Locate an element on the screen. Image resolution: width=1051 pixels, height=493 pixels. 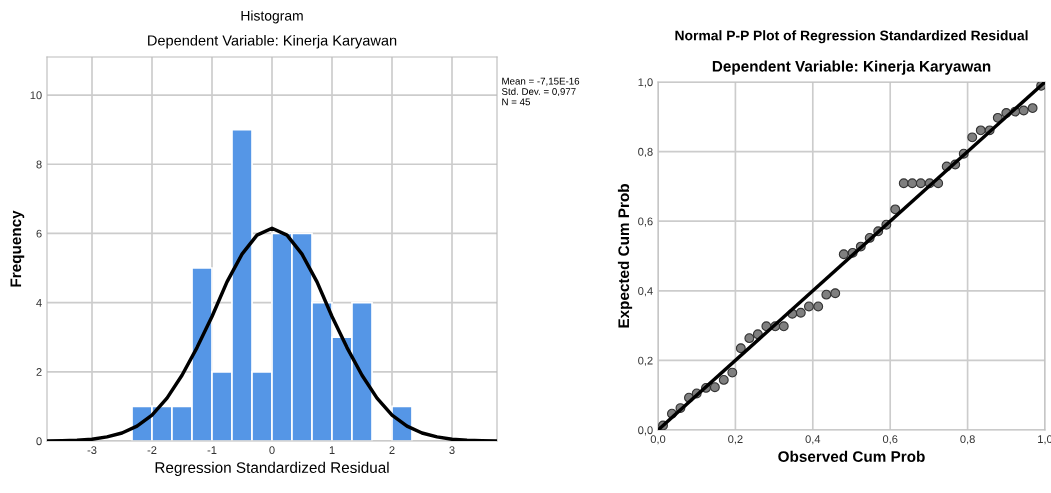
y-tick-label: 0,2 is located at coordinates (645, 361).